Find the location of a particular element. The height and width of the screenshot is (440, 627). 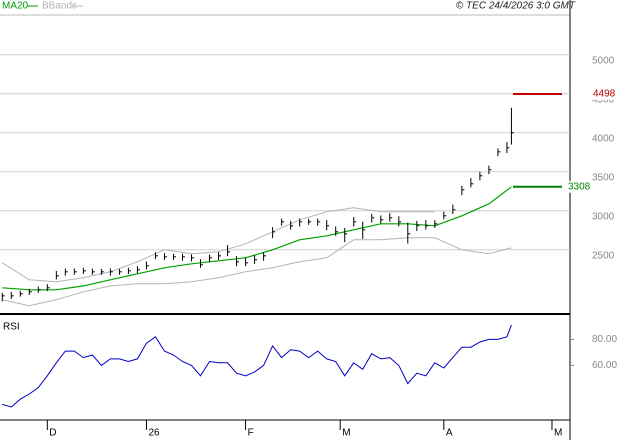

y-tick-label: 5000 is located at coordinates (603, 60).